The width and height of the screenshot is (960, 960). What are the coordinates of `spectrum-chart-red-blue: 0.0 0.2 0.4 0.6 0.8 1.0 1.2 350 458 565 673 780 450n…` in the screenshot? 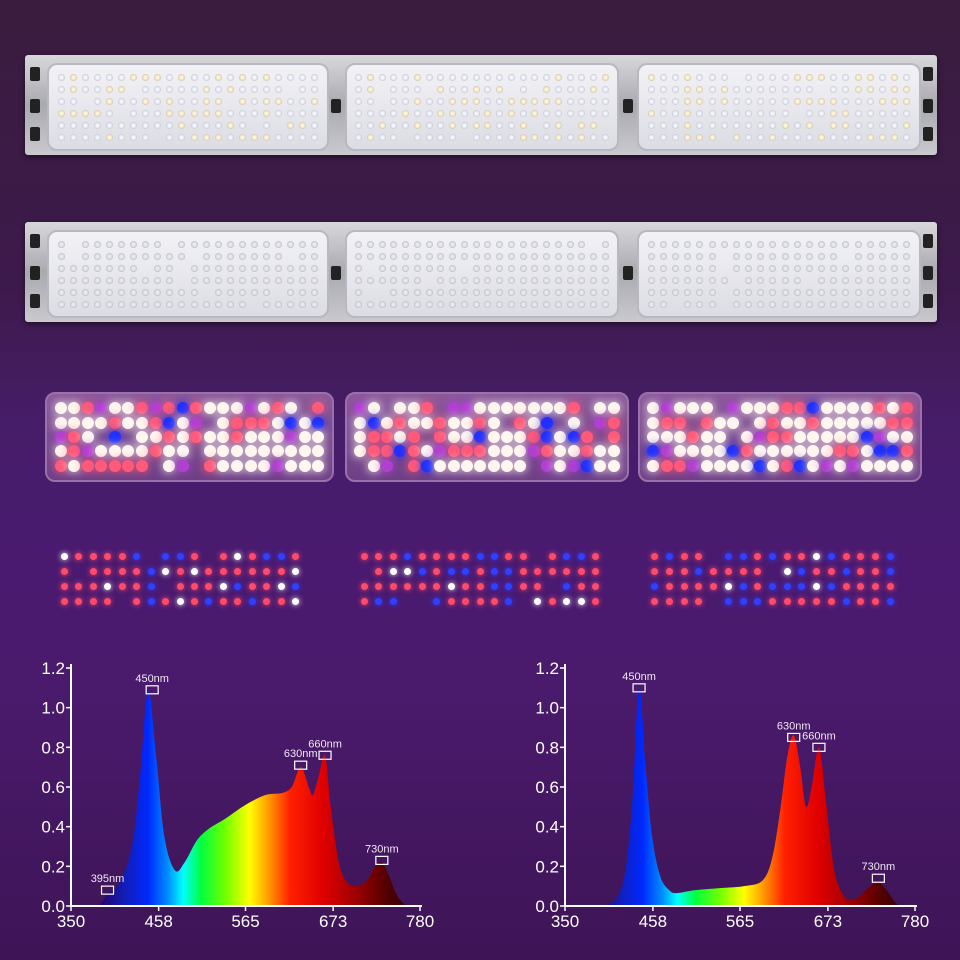 It's located at (732, 795).